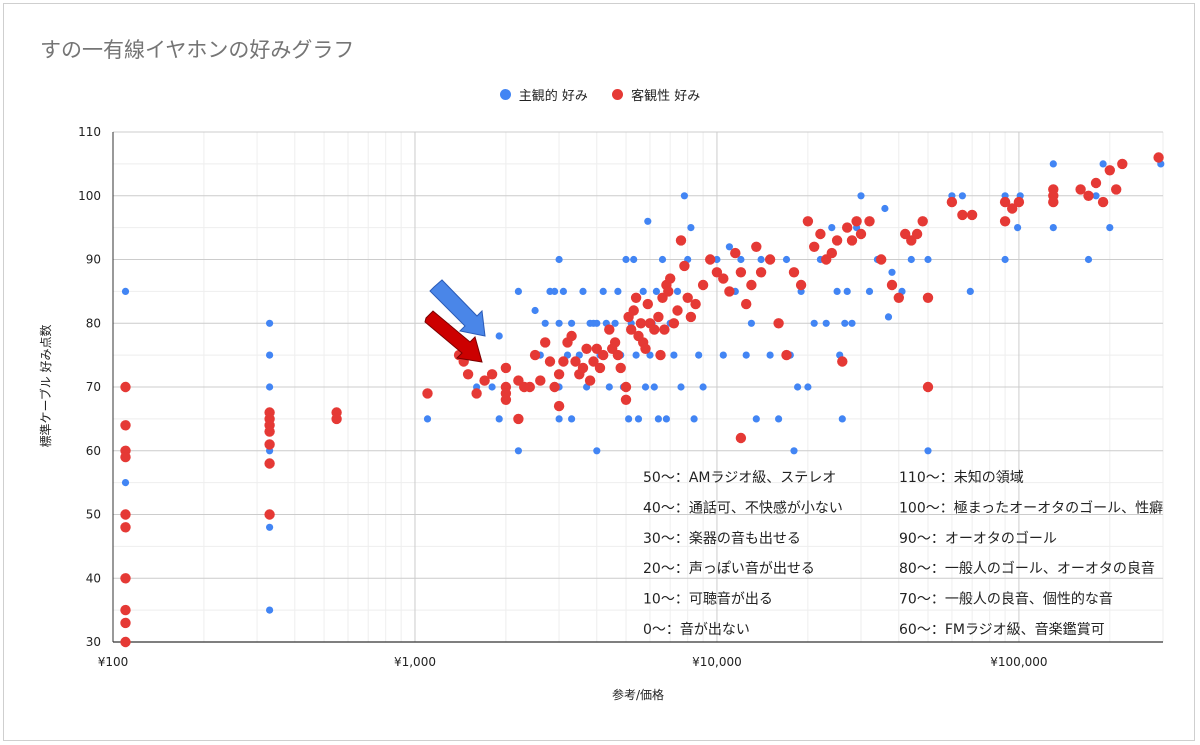 Image resolution: width=1200 pixels, height=745 pixels. Describe the element at coordinates (666, 96) in the screenshot. I see `legend-label-objective: 客観性 好み` at that location.